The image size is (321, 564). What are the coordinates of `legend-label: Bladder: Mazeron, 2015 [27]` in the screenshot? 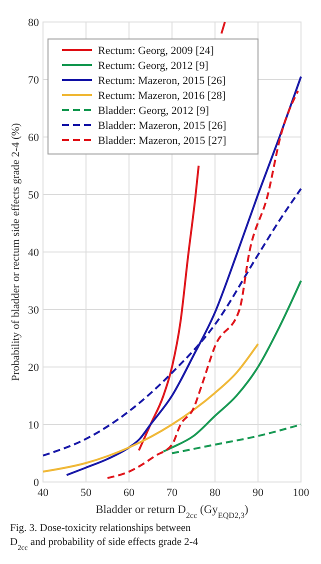 It's located at (162, 141).